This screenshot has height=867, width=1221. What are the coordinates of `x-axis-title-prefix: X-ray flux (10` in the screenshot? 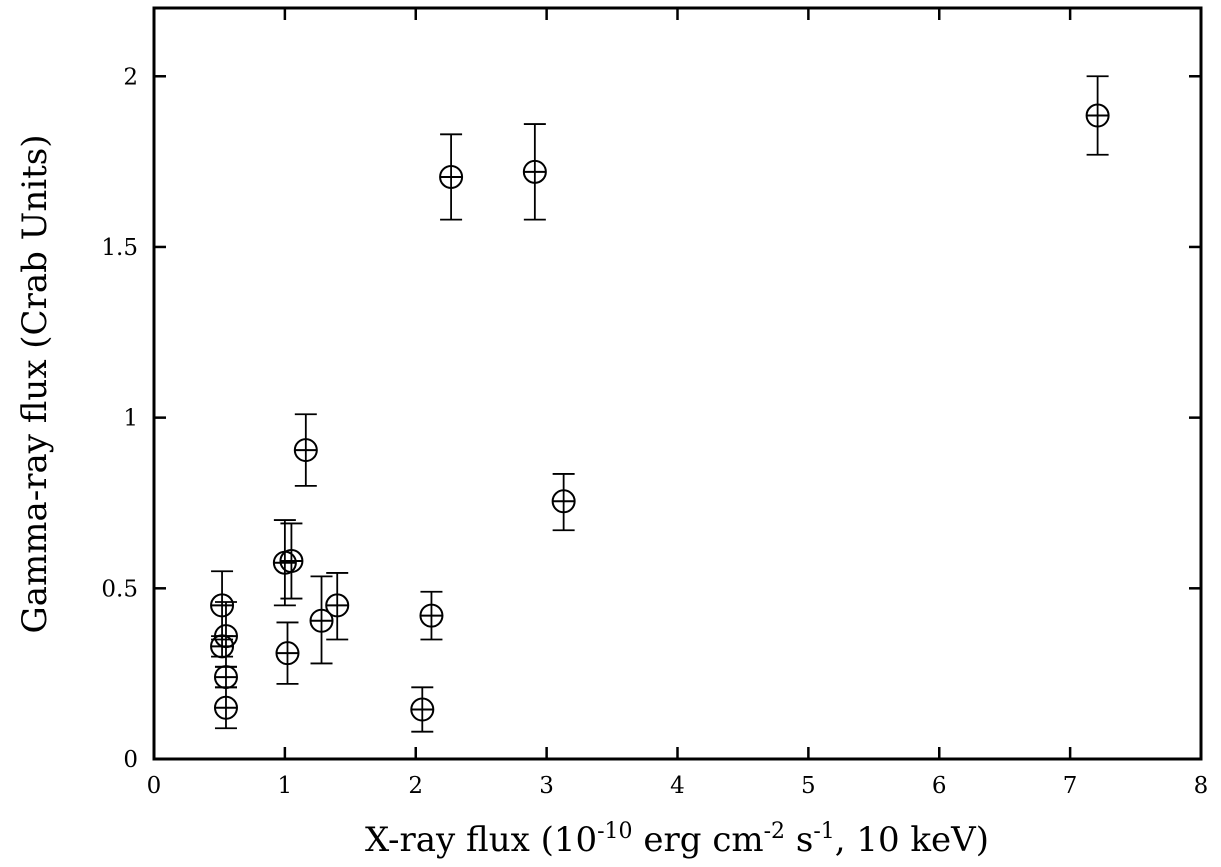 It's located at (481, 840).